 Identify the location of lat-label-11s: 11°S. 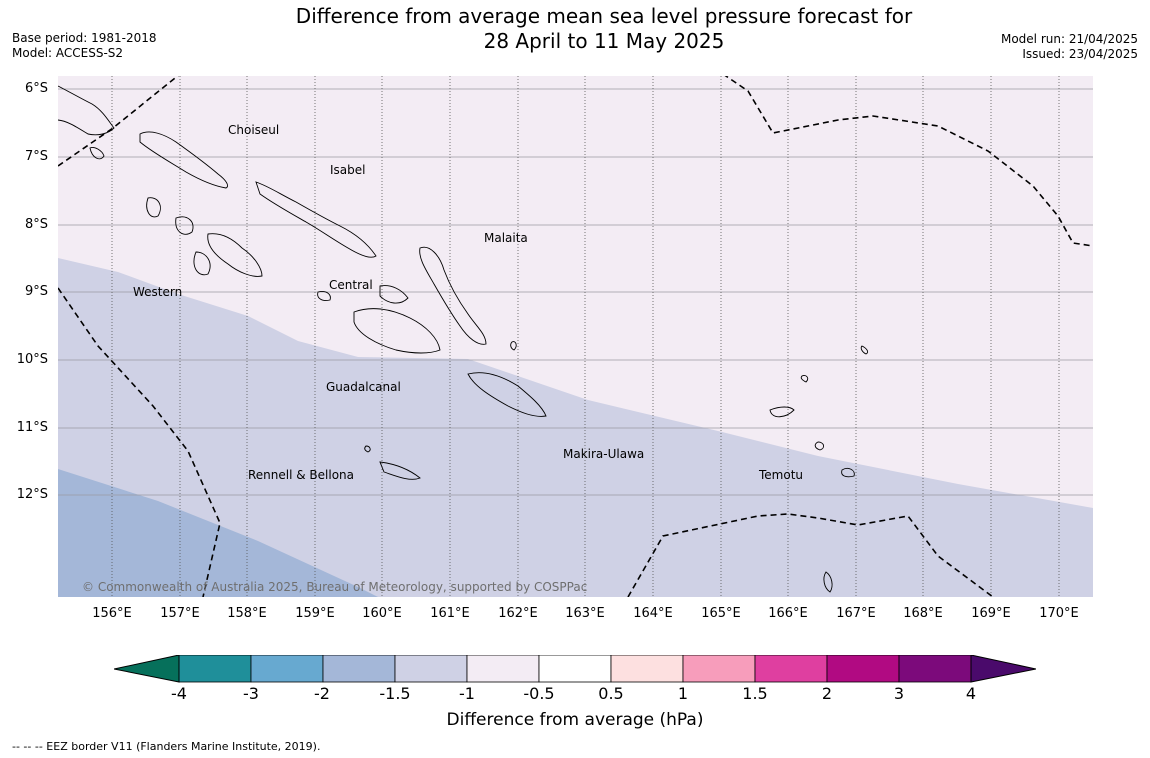
(32, 427).